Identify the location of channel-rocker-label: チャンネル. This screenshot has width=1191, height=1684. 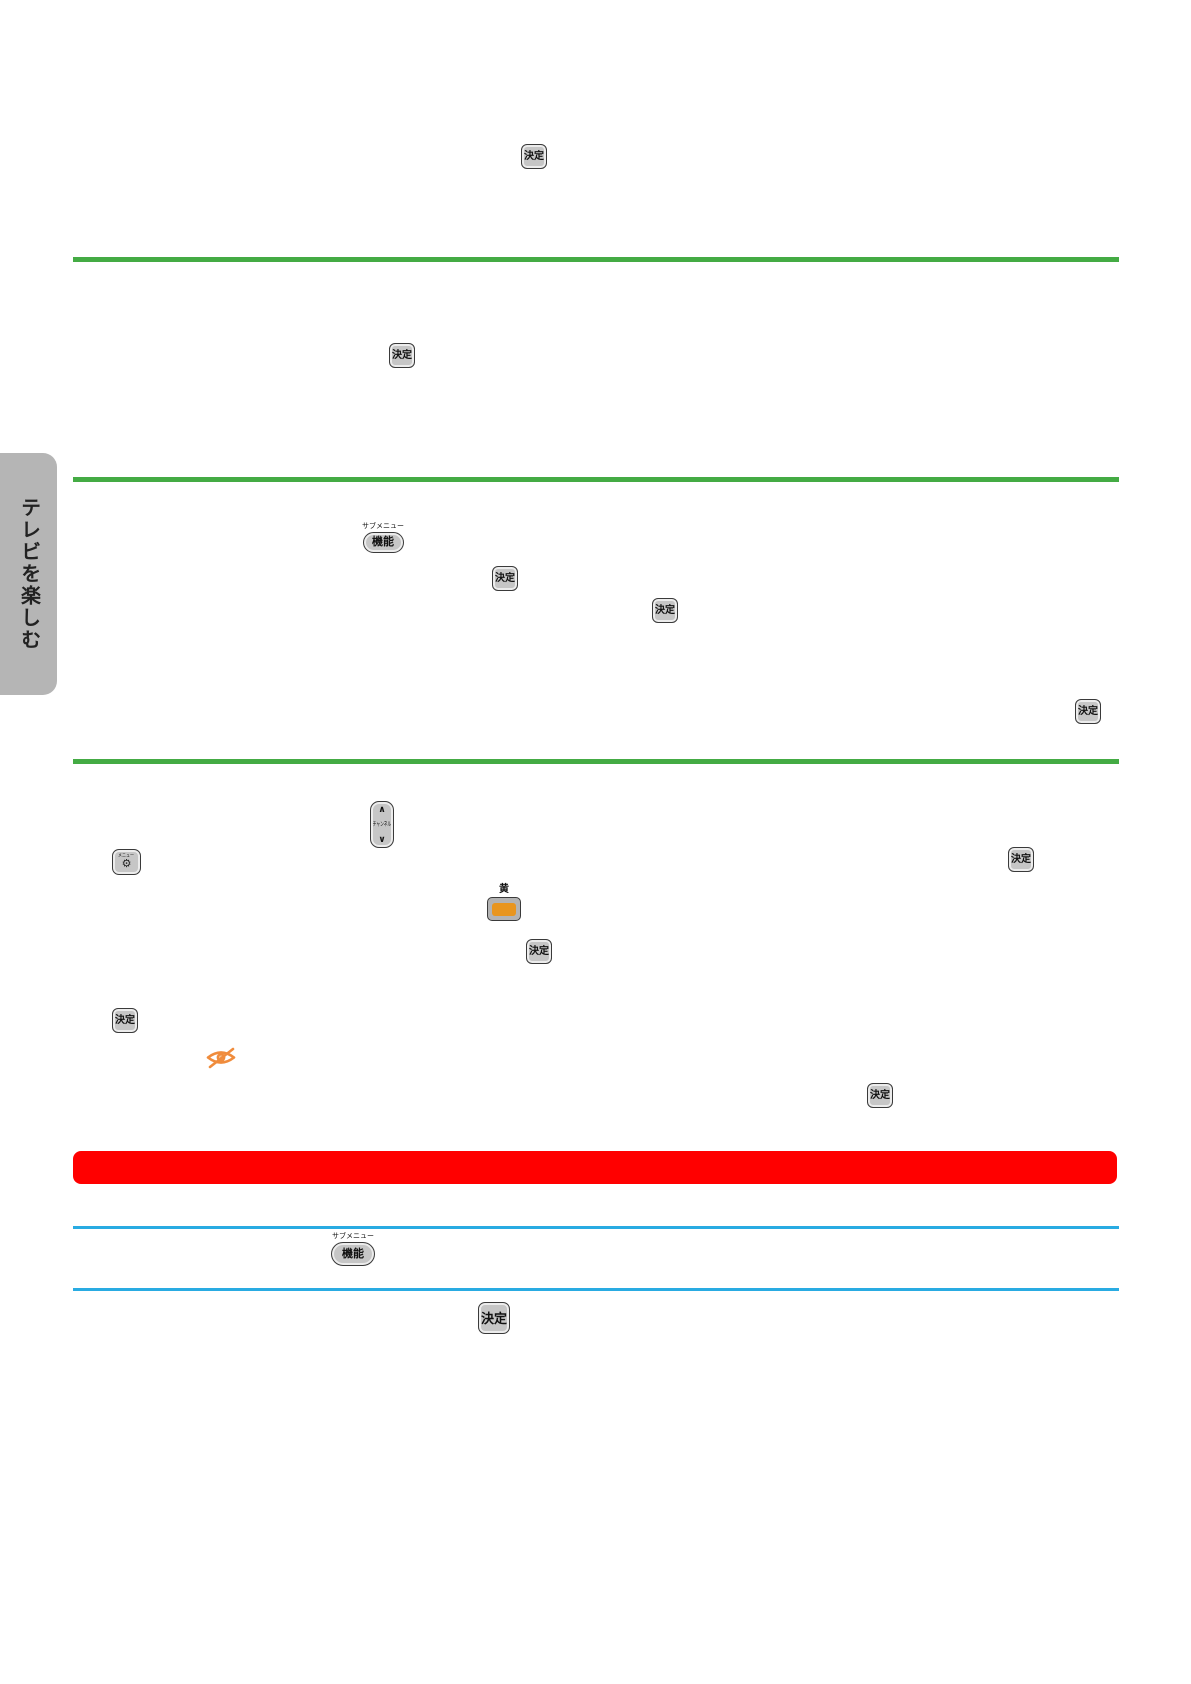
(382, 824).